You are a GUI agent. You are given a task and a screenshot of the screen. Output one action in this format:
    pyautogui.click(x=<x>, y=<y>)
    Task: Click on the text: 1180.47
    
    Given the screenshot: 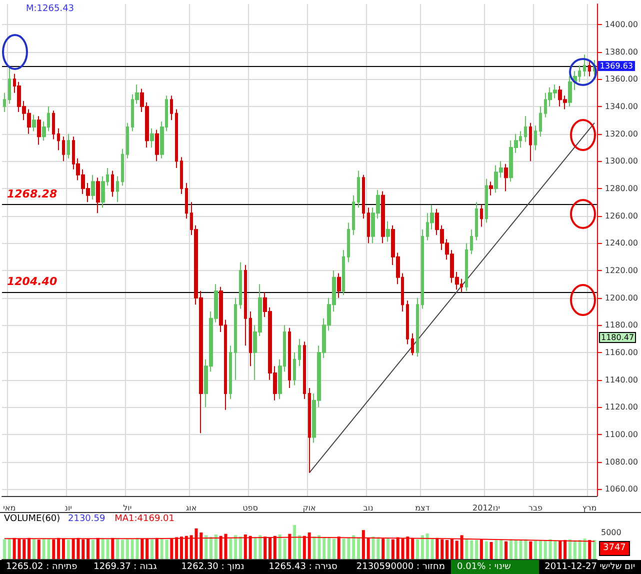 What is the action you would take?
    pyautogui.click(x=617, y=337)
    